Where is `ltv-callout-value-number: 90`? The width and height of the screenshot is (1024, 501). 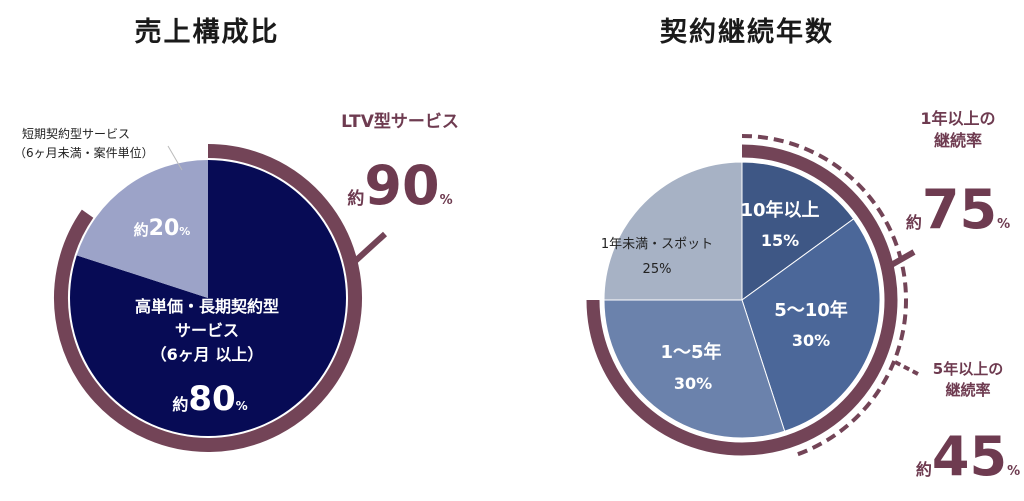 ltv-callout-value-number: 90 is located at coordinates (401, 185).